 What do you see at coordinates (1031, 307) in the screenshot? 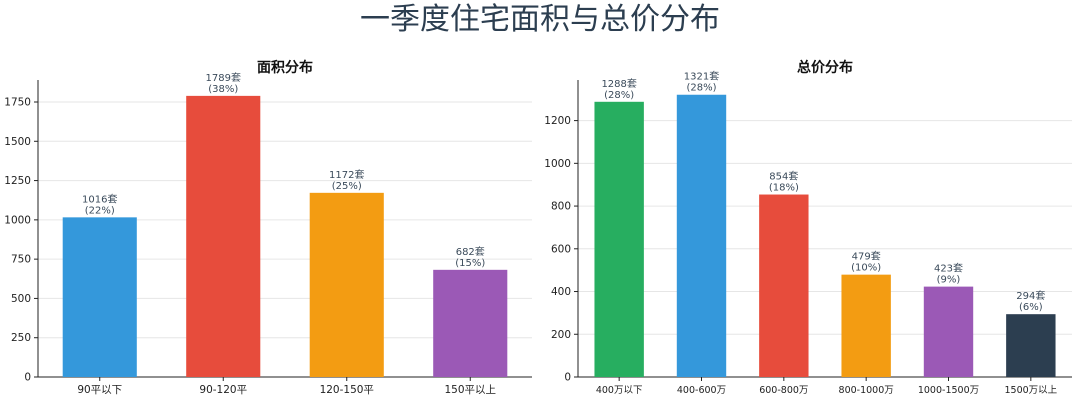
I see `bar-percent-label: (6%)` at bounding box center [1031, 307].